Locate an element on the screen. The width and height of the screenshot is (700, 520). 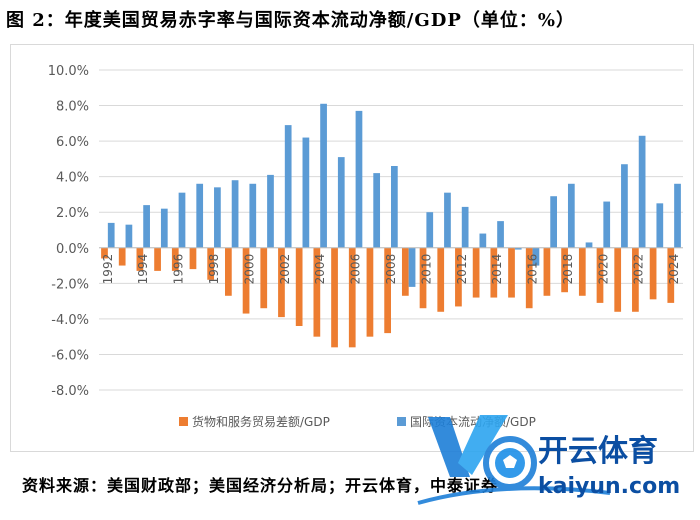
legend-label: 货物和服务贸易差额/GDP is located at coordinates (261, 421).